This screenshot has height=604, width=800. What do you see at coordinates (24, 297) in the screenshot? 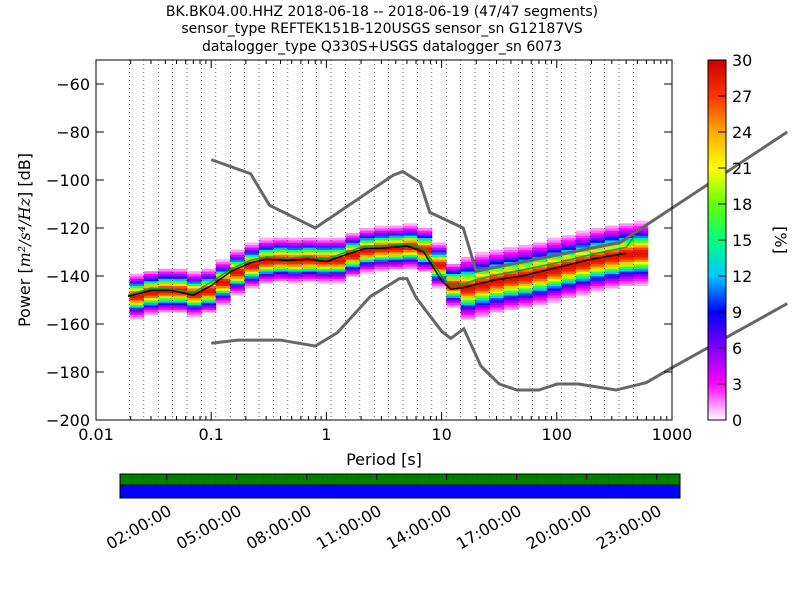
I see `y-axis-label-prefix: Power [` at bounding box center [24, 297].